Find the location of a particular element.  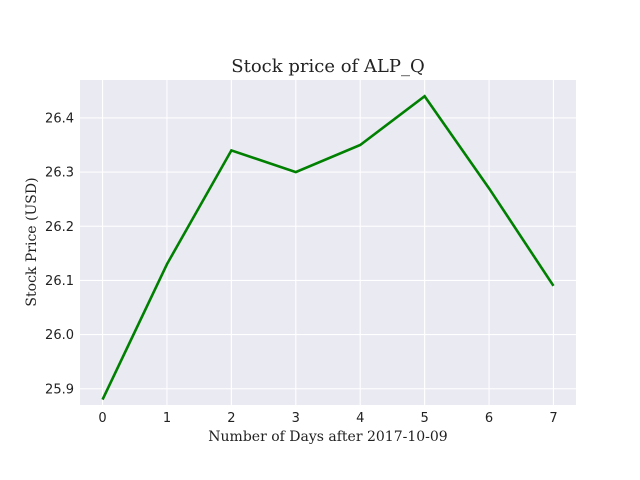

x-tick-label: 3 is located at coordinates (296, 418).